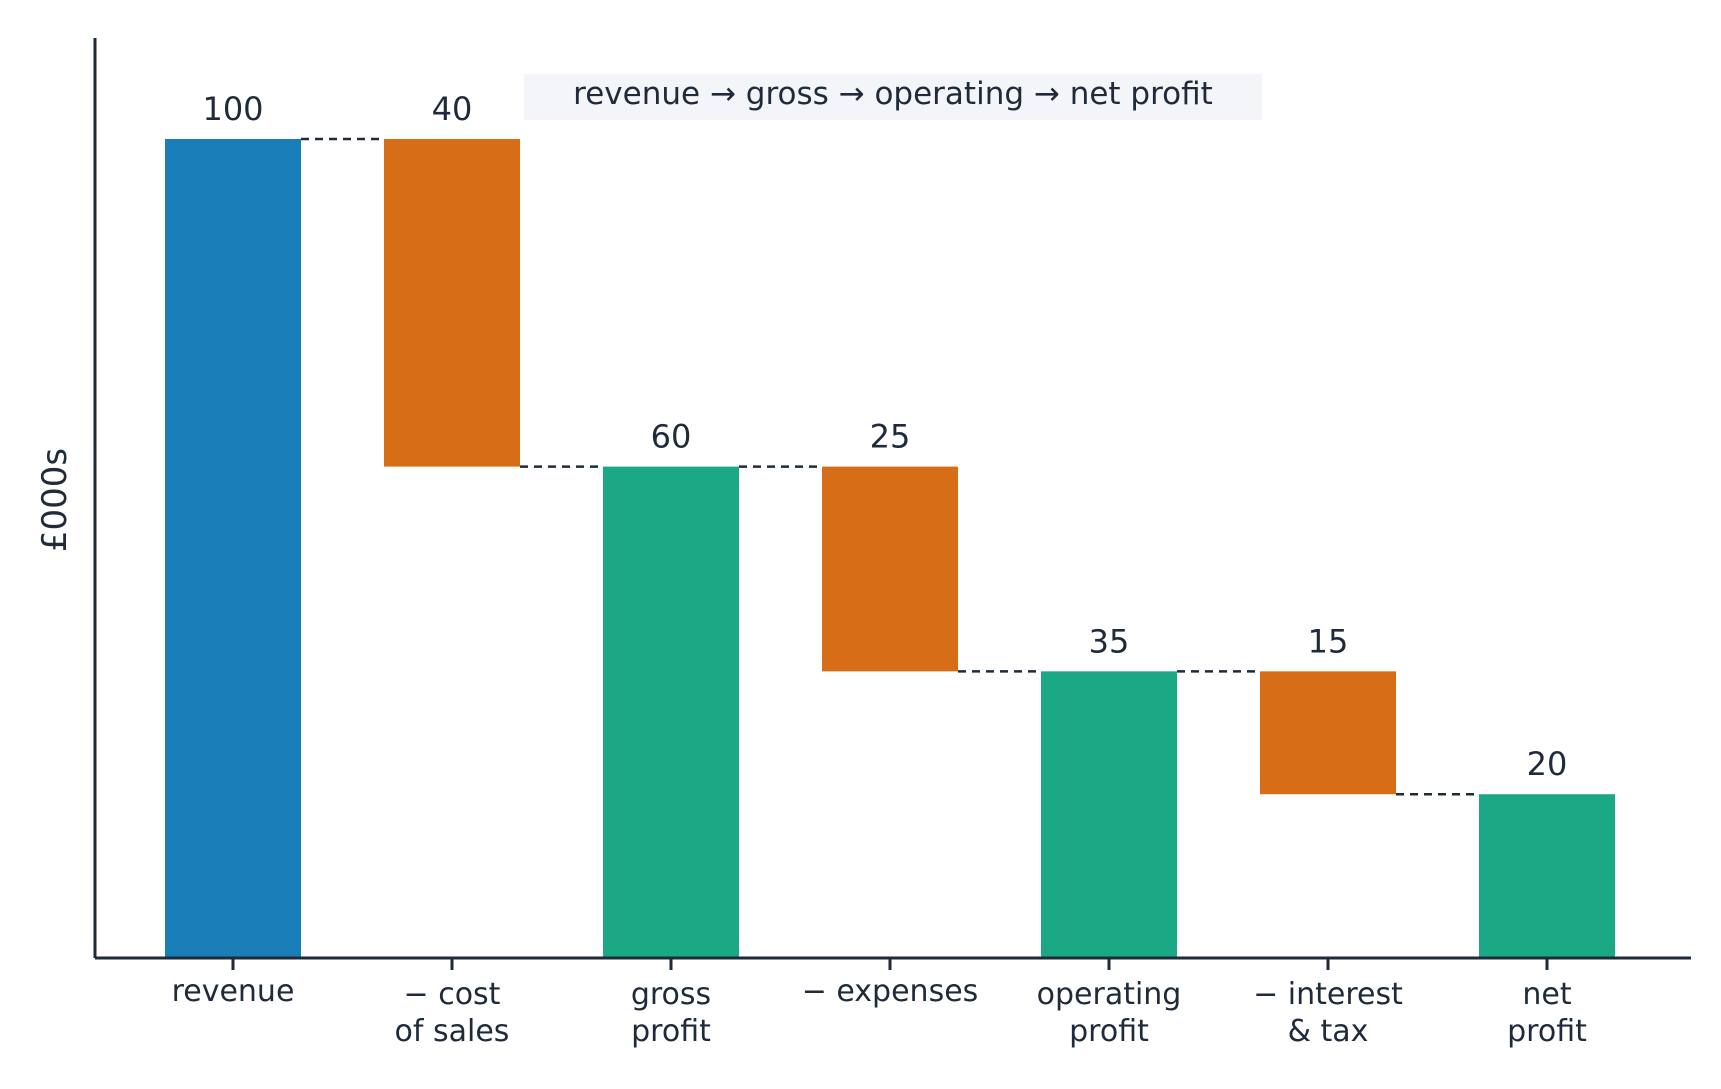 Image resolution: width=1721 pixels, height=1089 pixels. I want to click on x-tick-label-3: − expenses, so click(890, 991).